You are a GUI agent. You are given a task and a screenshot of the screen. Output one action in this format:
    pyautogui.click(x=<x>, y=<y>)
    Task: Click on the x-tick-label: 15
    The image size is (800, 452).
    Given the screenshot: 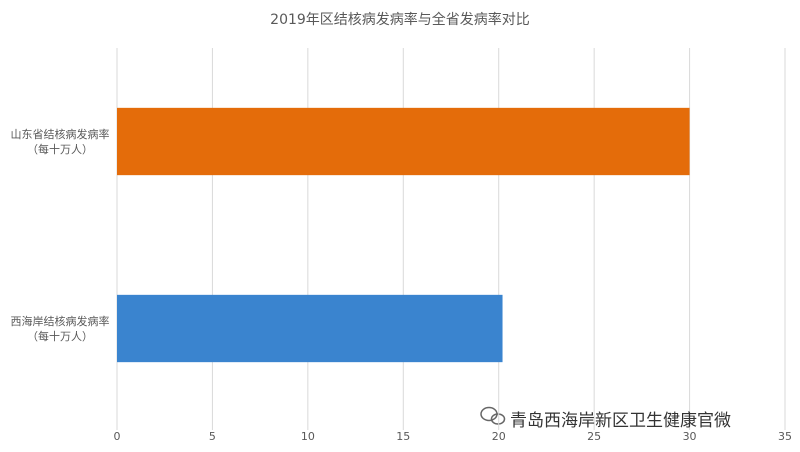 What is the action you would take?
    pyautogui.click(x=403, y=436)
    